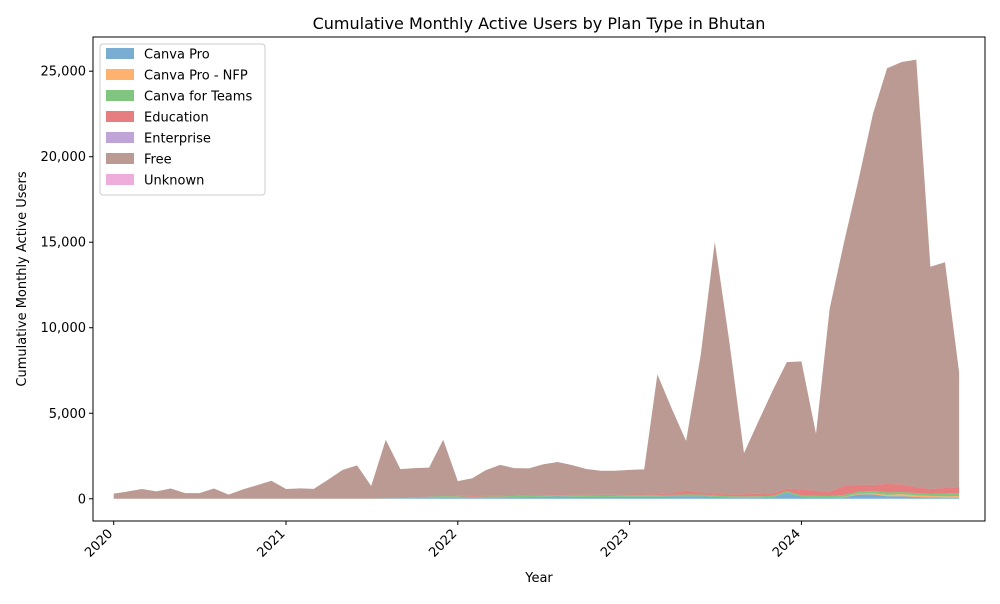 The image size is (1000, 604). Describe the element at coordinates (120, 116) in the screenshot. I see `legend-swatch-education` at that location.